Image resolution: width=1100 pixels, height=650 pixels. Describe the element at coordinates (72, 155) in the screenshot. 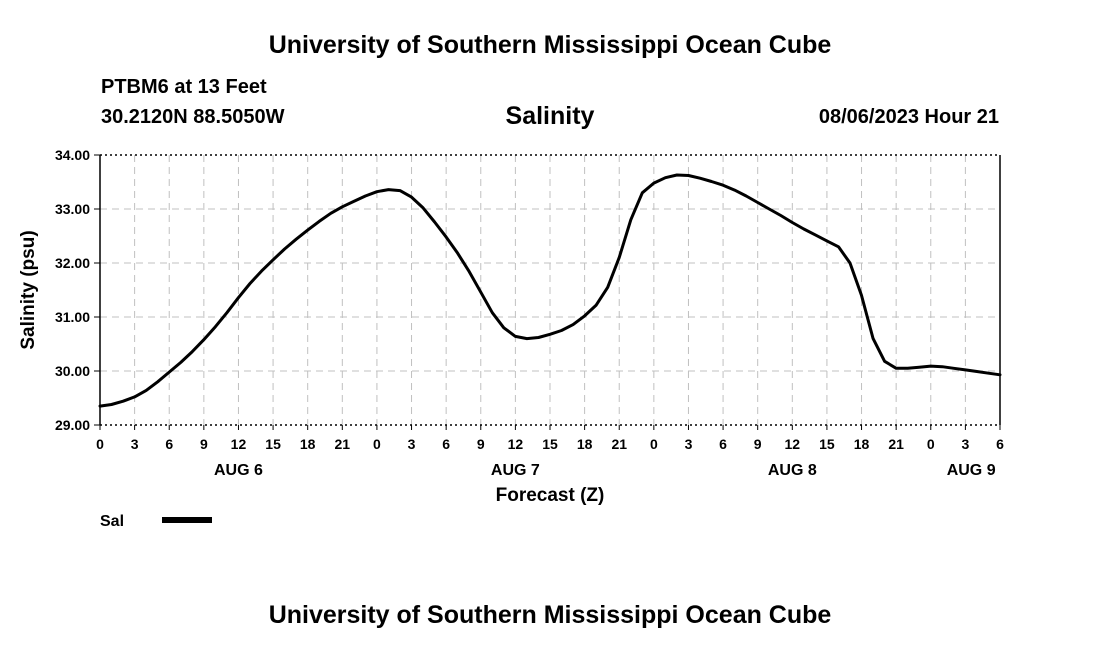

I see `y-tick-label: 34.00` at that location.